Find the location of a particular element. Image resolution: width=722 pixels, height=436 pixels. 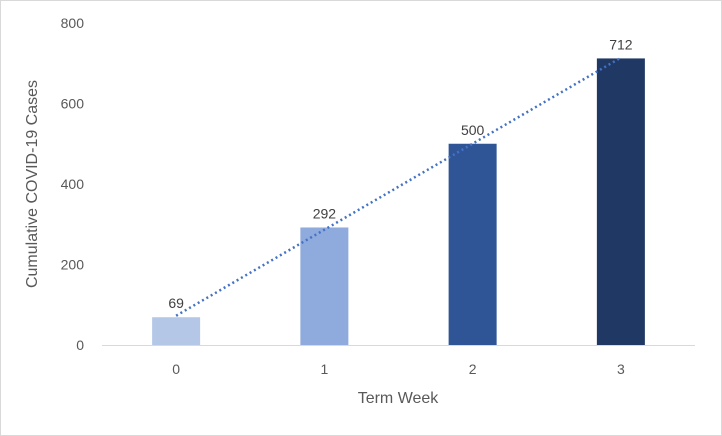

data-label: 69 is located at coordinates (176, 303).